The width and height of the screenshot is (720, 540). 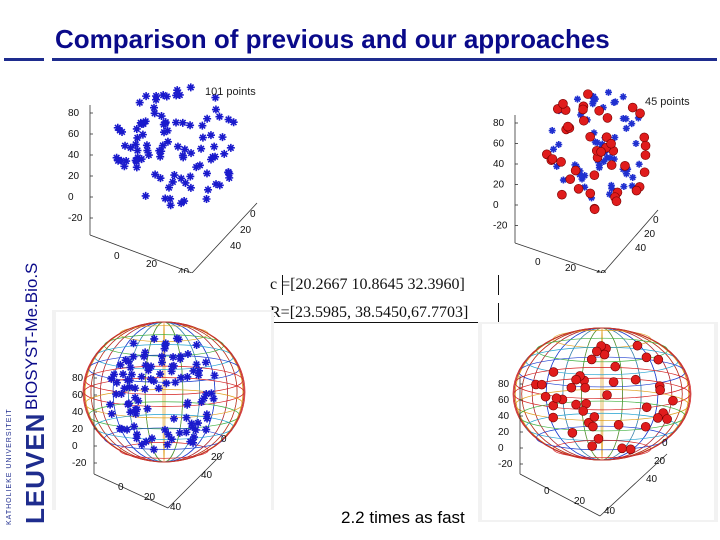 What do you see at coordinates (367, 284) in the screenshot?
I see `center-equation: c =[20.2667 10.8645 32.3960]` at bounding box center [367, 284].